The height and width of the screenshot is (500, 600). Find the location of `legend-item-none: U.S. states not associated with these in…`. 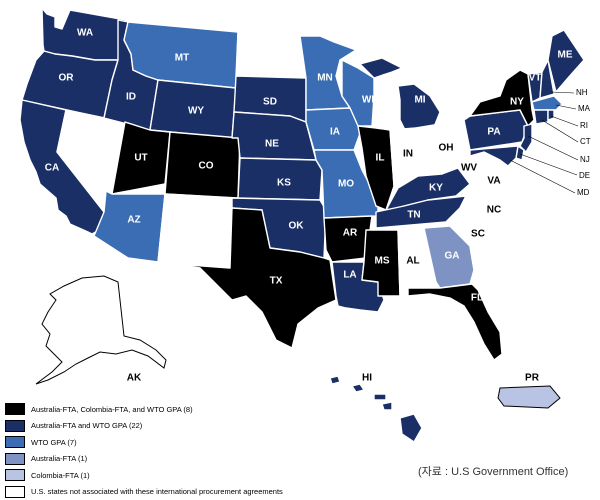

legend-item-none: U.S. states not associated with these in… is located at coordinates (155, 492).